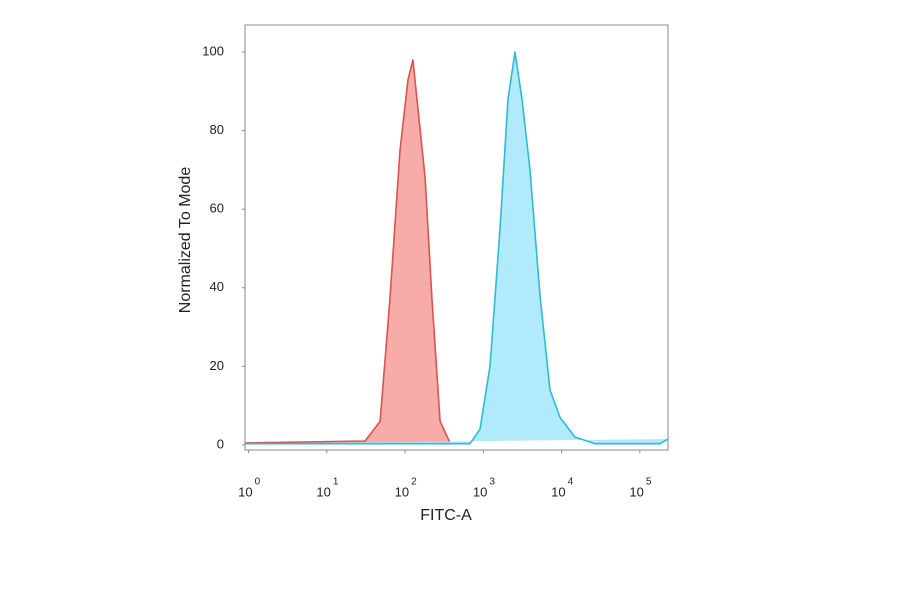 This screenshot has height=594, width=900. Describe the element at coordinates (649, 482) in the screenshot. I see `x-tick-exponent: 5` at that location.